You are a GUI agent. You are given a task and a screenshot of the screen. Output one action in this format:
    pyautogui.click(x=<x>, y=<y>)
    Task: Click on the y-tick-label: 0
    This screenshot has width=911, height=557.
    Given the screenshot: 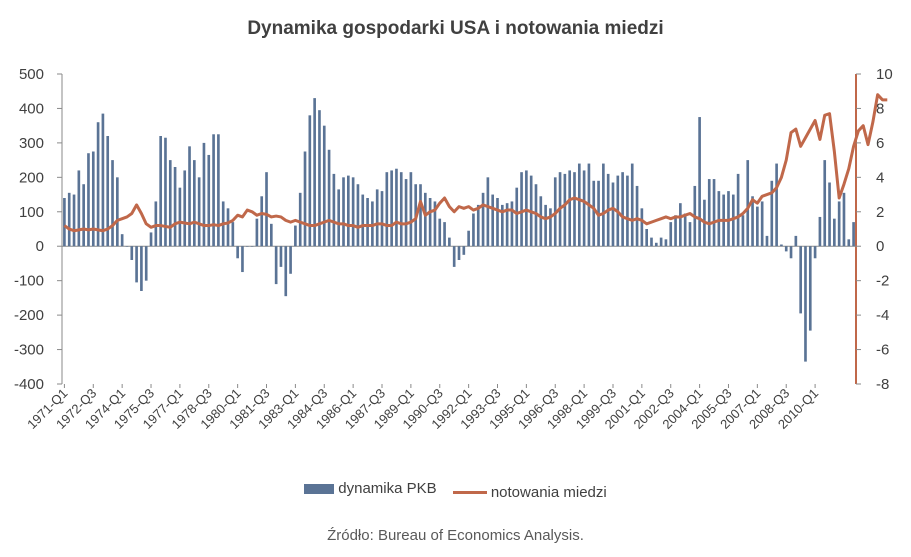 What is the action you would take?
    pyautogui.click(x=40, y=246)
    